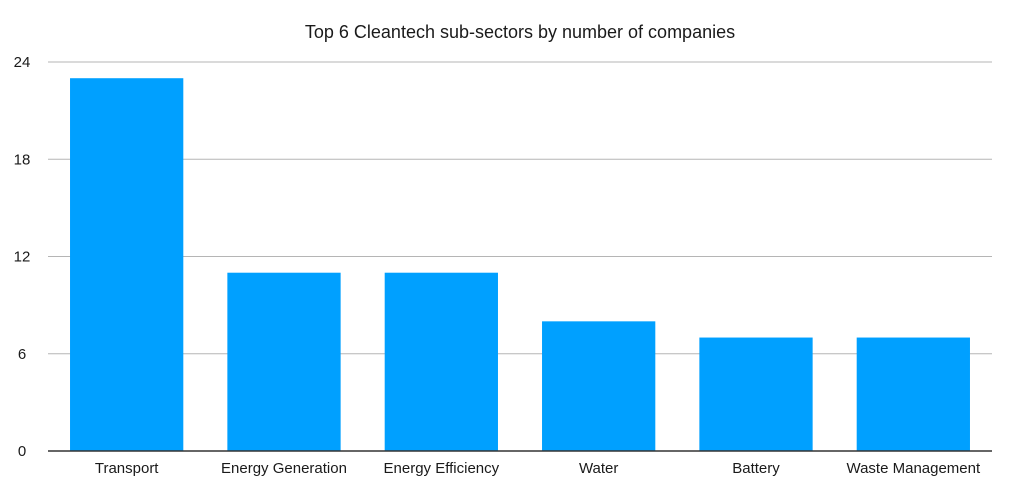 This screenshot has height=489, width=1024. Describe the element at coordinates (756, 468) in the screenshot. I see `x-category-label: Battery` at that location.